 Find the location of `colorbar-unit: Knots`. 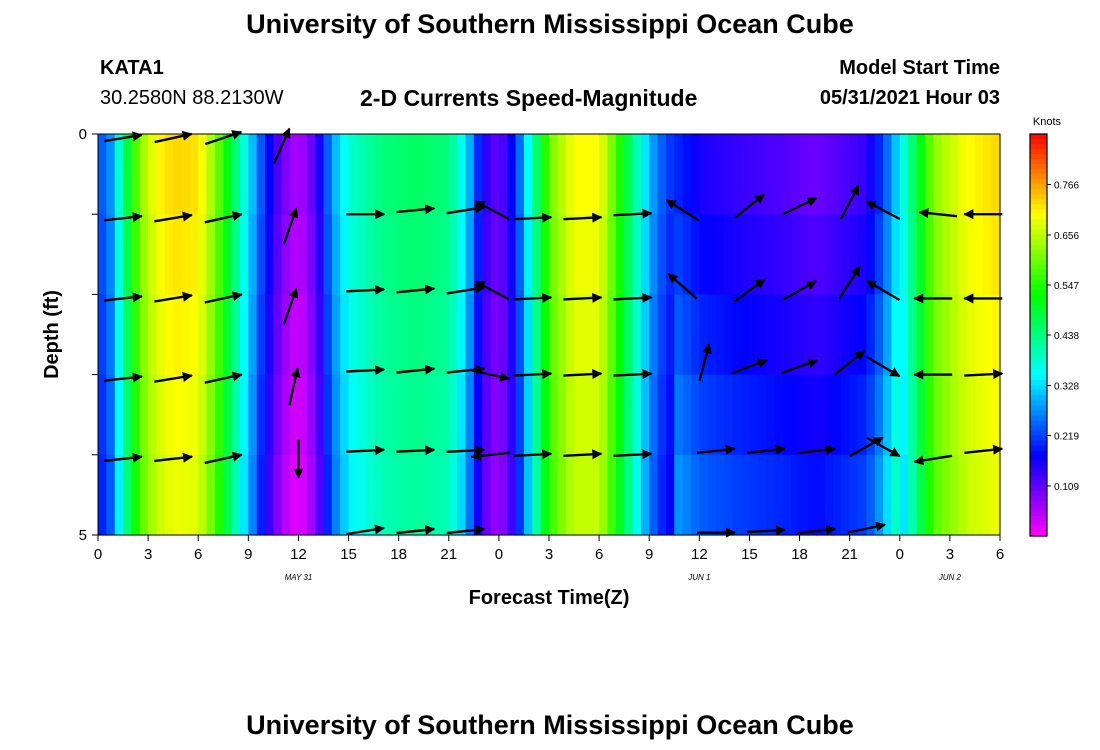

colorbar-unit: Knots is located at coordinates (1047, 122).